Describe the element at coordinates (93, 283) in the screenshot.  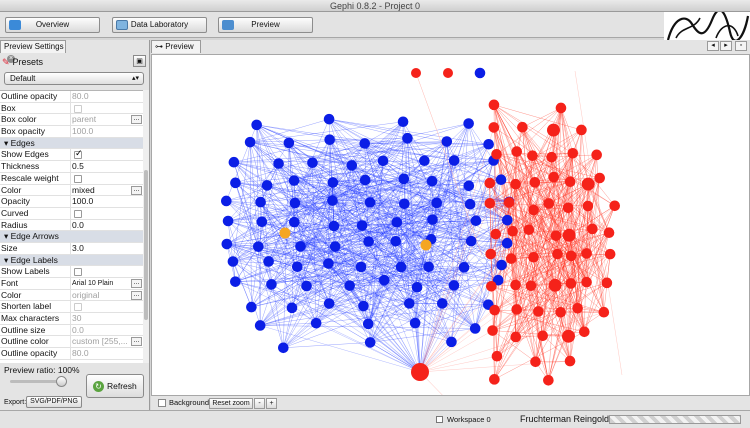
I see `property-value: Arial 10 Plain` at that location.